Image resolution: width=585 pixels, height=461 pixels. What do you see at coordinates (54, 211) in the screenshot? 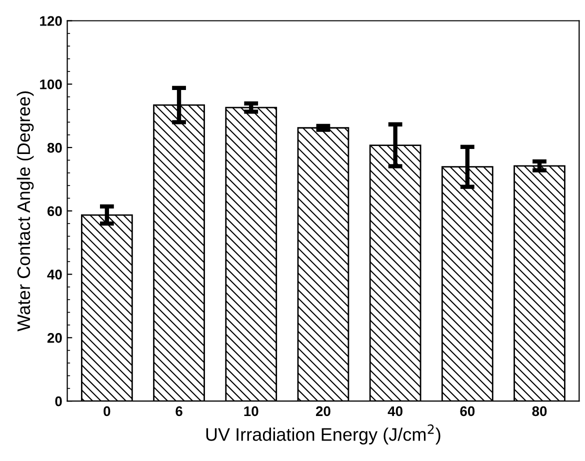
I see `y-tick-label: 60` at bounding box center [54, 211].